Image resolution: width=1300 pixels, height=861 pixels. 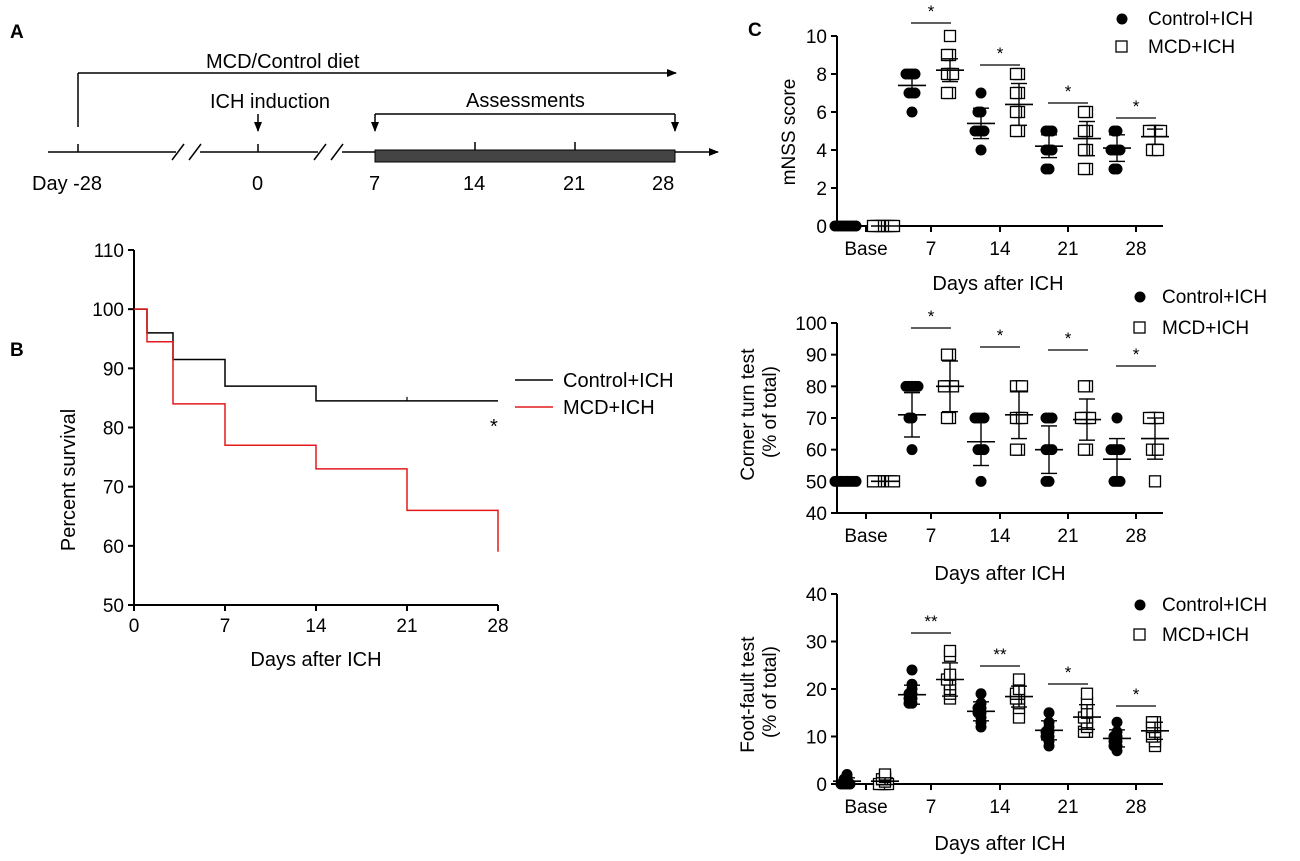 I want to click on footfault-chart-x-tick-label: 14, so click(x=1000, y=807).